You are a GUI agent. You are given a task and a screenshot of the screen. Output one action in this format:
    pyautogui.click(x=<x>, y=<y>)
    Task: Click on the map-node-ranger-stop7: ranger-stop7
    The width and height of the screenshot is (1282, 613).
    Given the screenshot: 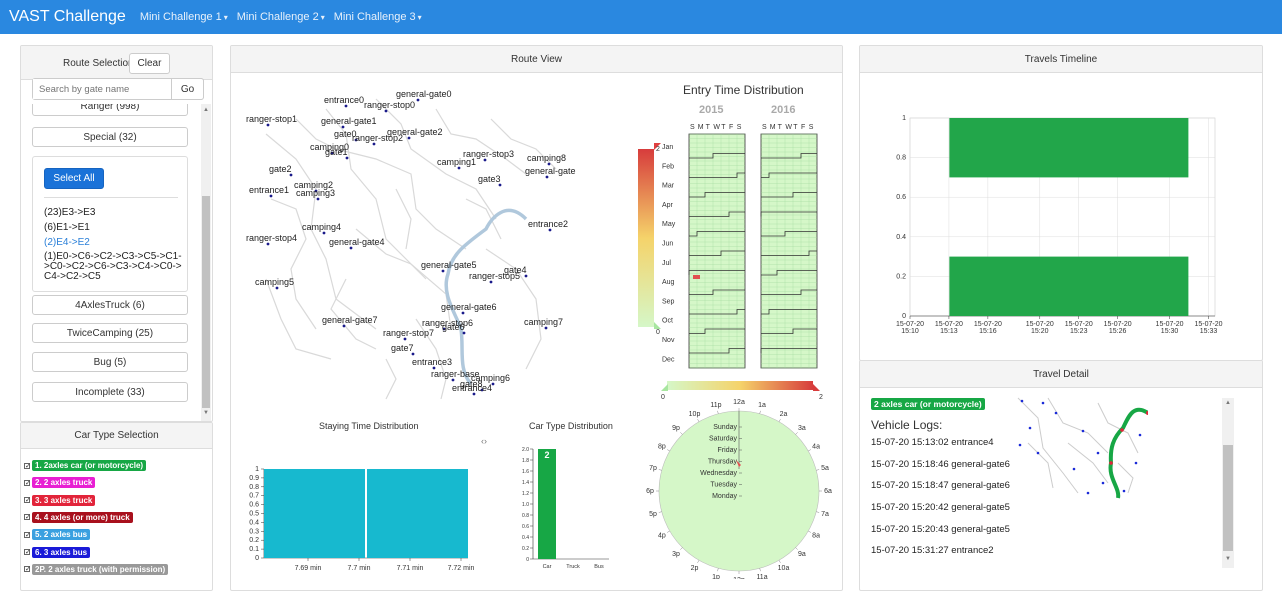 What is the action you would take?
    pyautogui.click(x=408, y=334)
    